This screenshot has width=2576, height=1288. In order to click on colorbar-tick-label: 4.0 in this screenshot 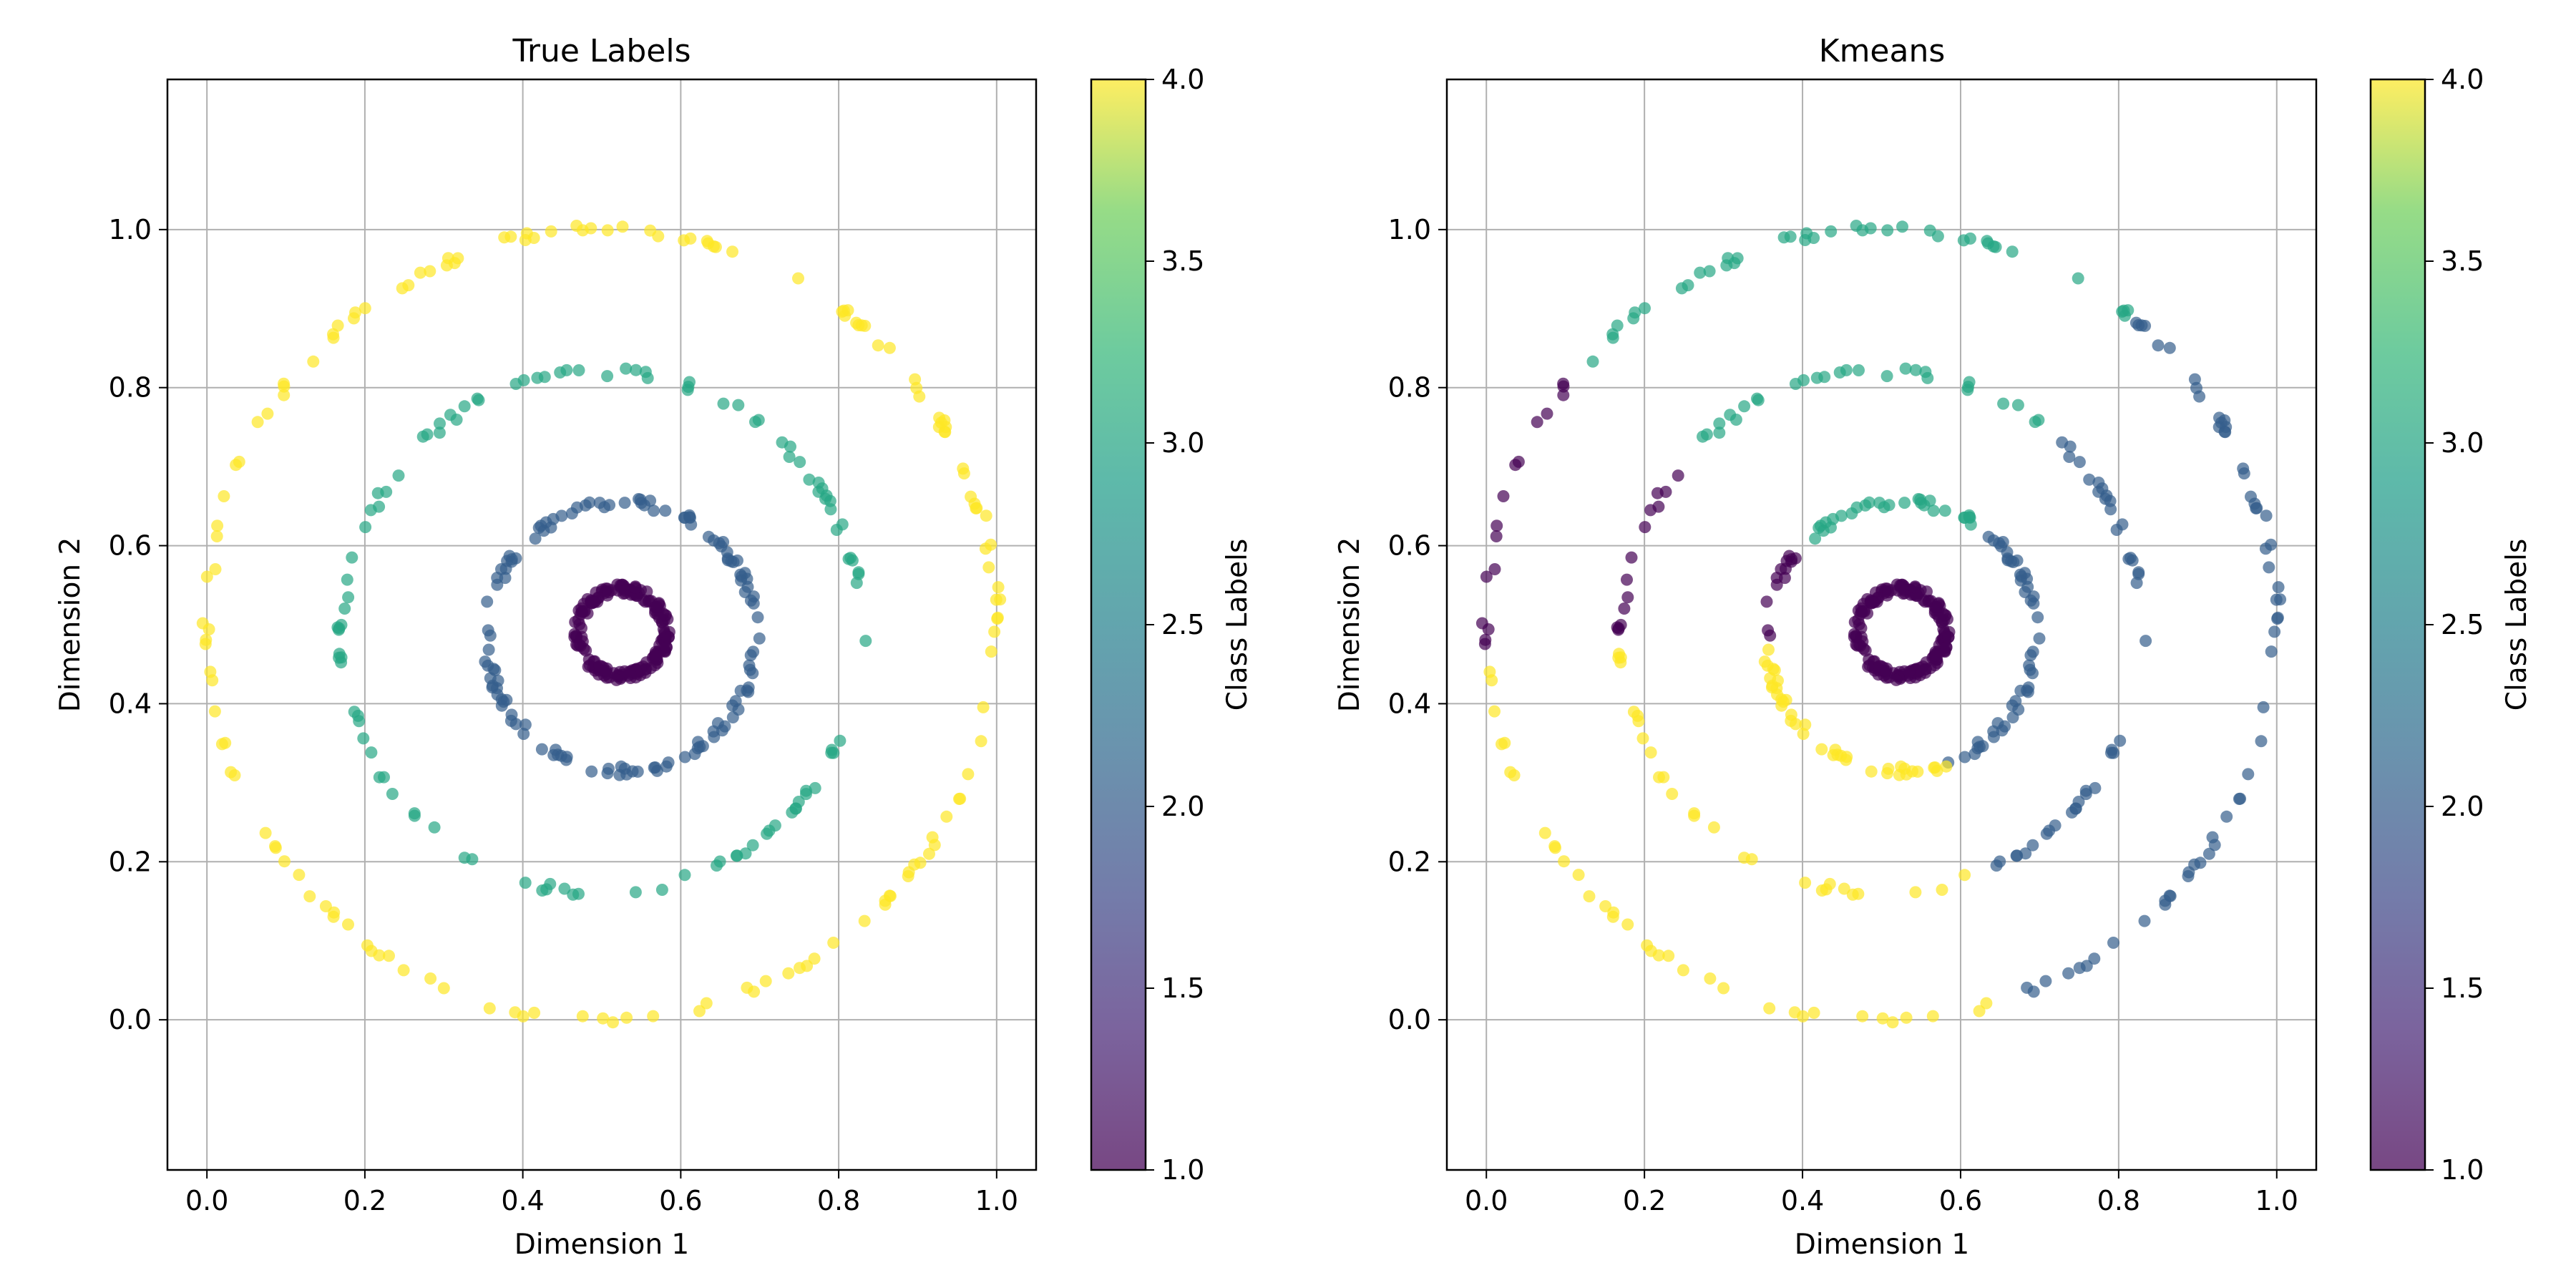, I will do `click(1182, 79)`.